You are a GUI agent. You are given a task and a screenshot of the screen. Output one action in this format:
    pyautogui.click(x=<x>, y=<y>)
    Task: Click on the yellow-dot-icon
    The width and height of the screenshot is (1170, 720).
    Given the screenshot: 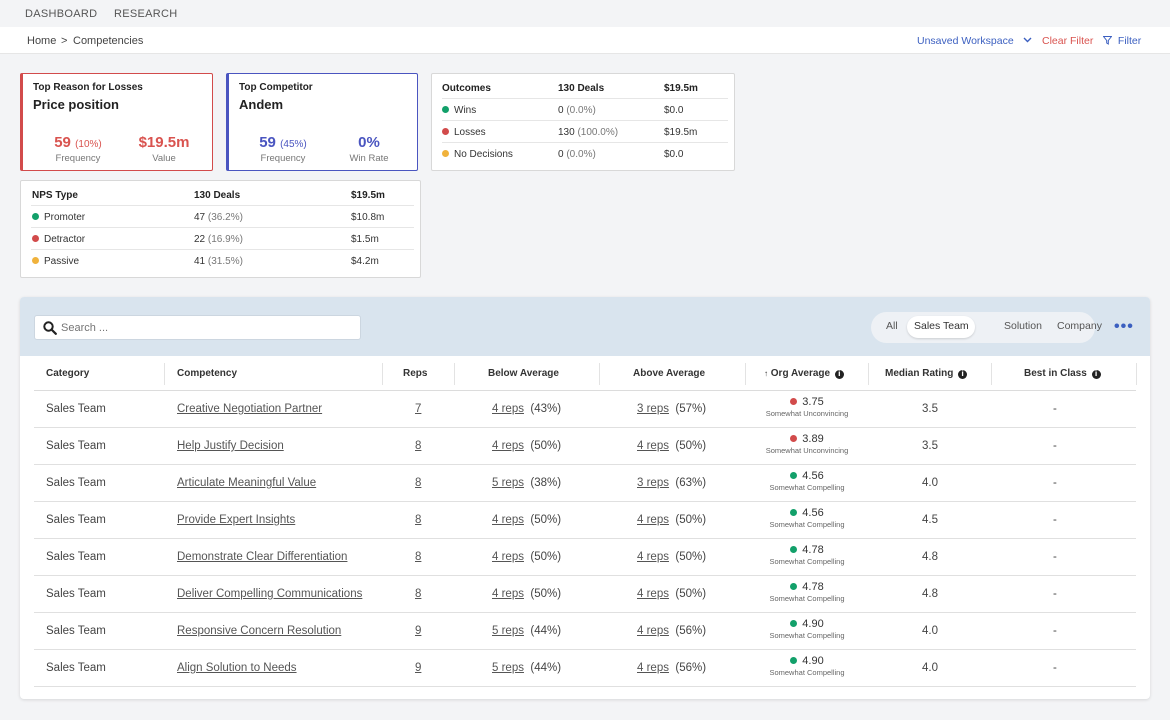 What is the action you would take?
    pyautogui.click(x=445, y=153)
    